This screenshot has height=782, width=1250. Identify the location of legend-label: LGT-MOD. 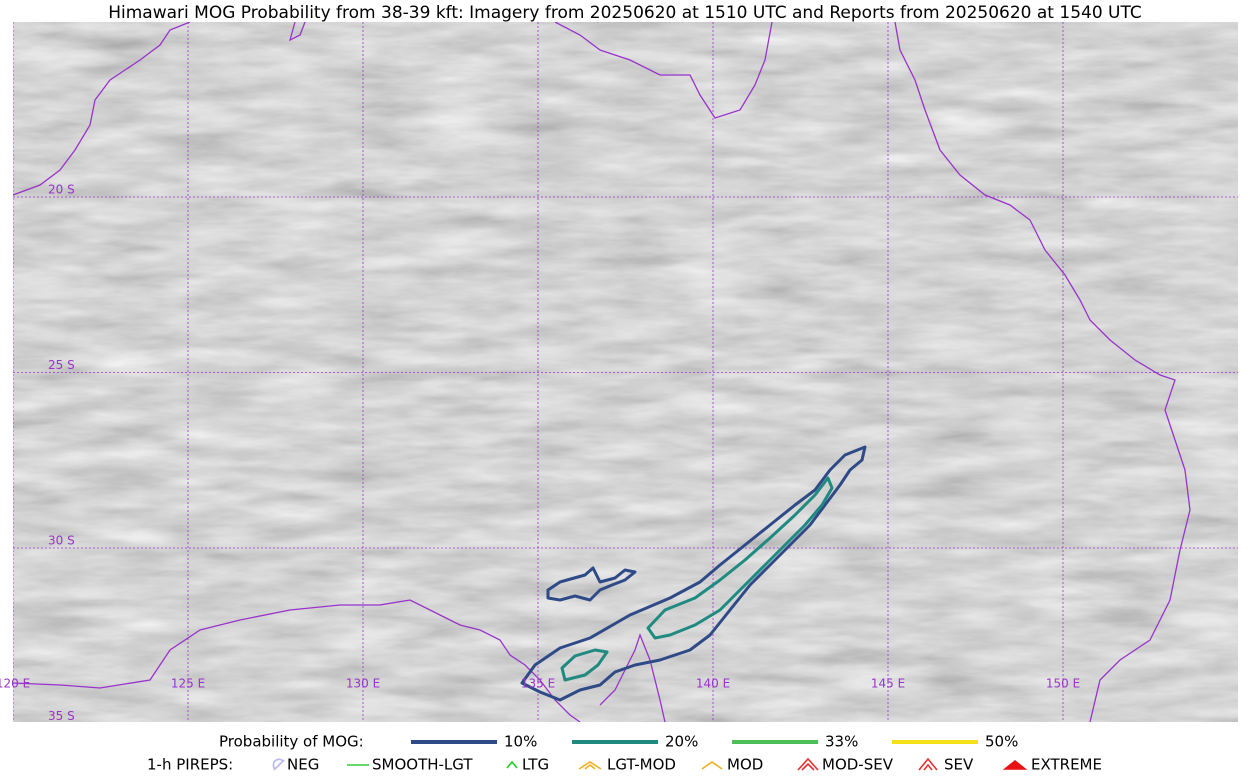
(641, 765).